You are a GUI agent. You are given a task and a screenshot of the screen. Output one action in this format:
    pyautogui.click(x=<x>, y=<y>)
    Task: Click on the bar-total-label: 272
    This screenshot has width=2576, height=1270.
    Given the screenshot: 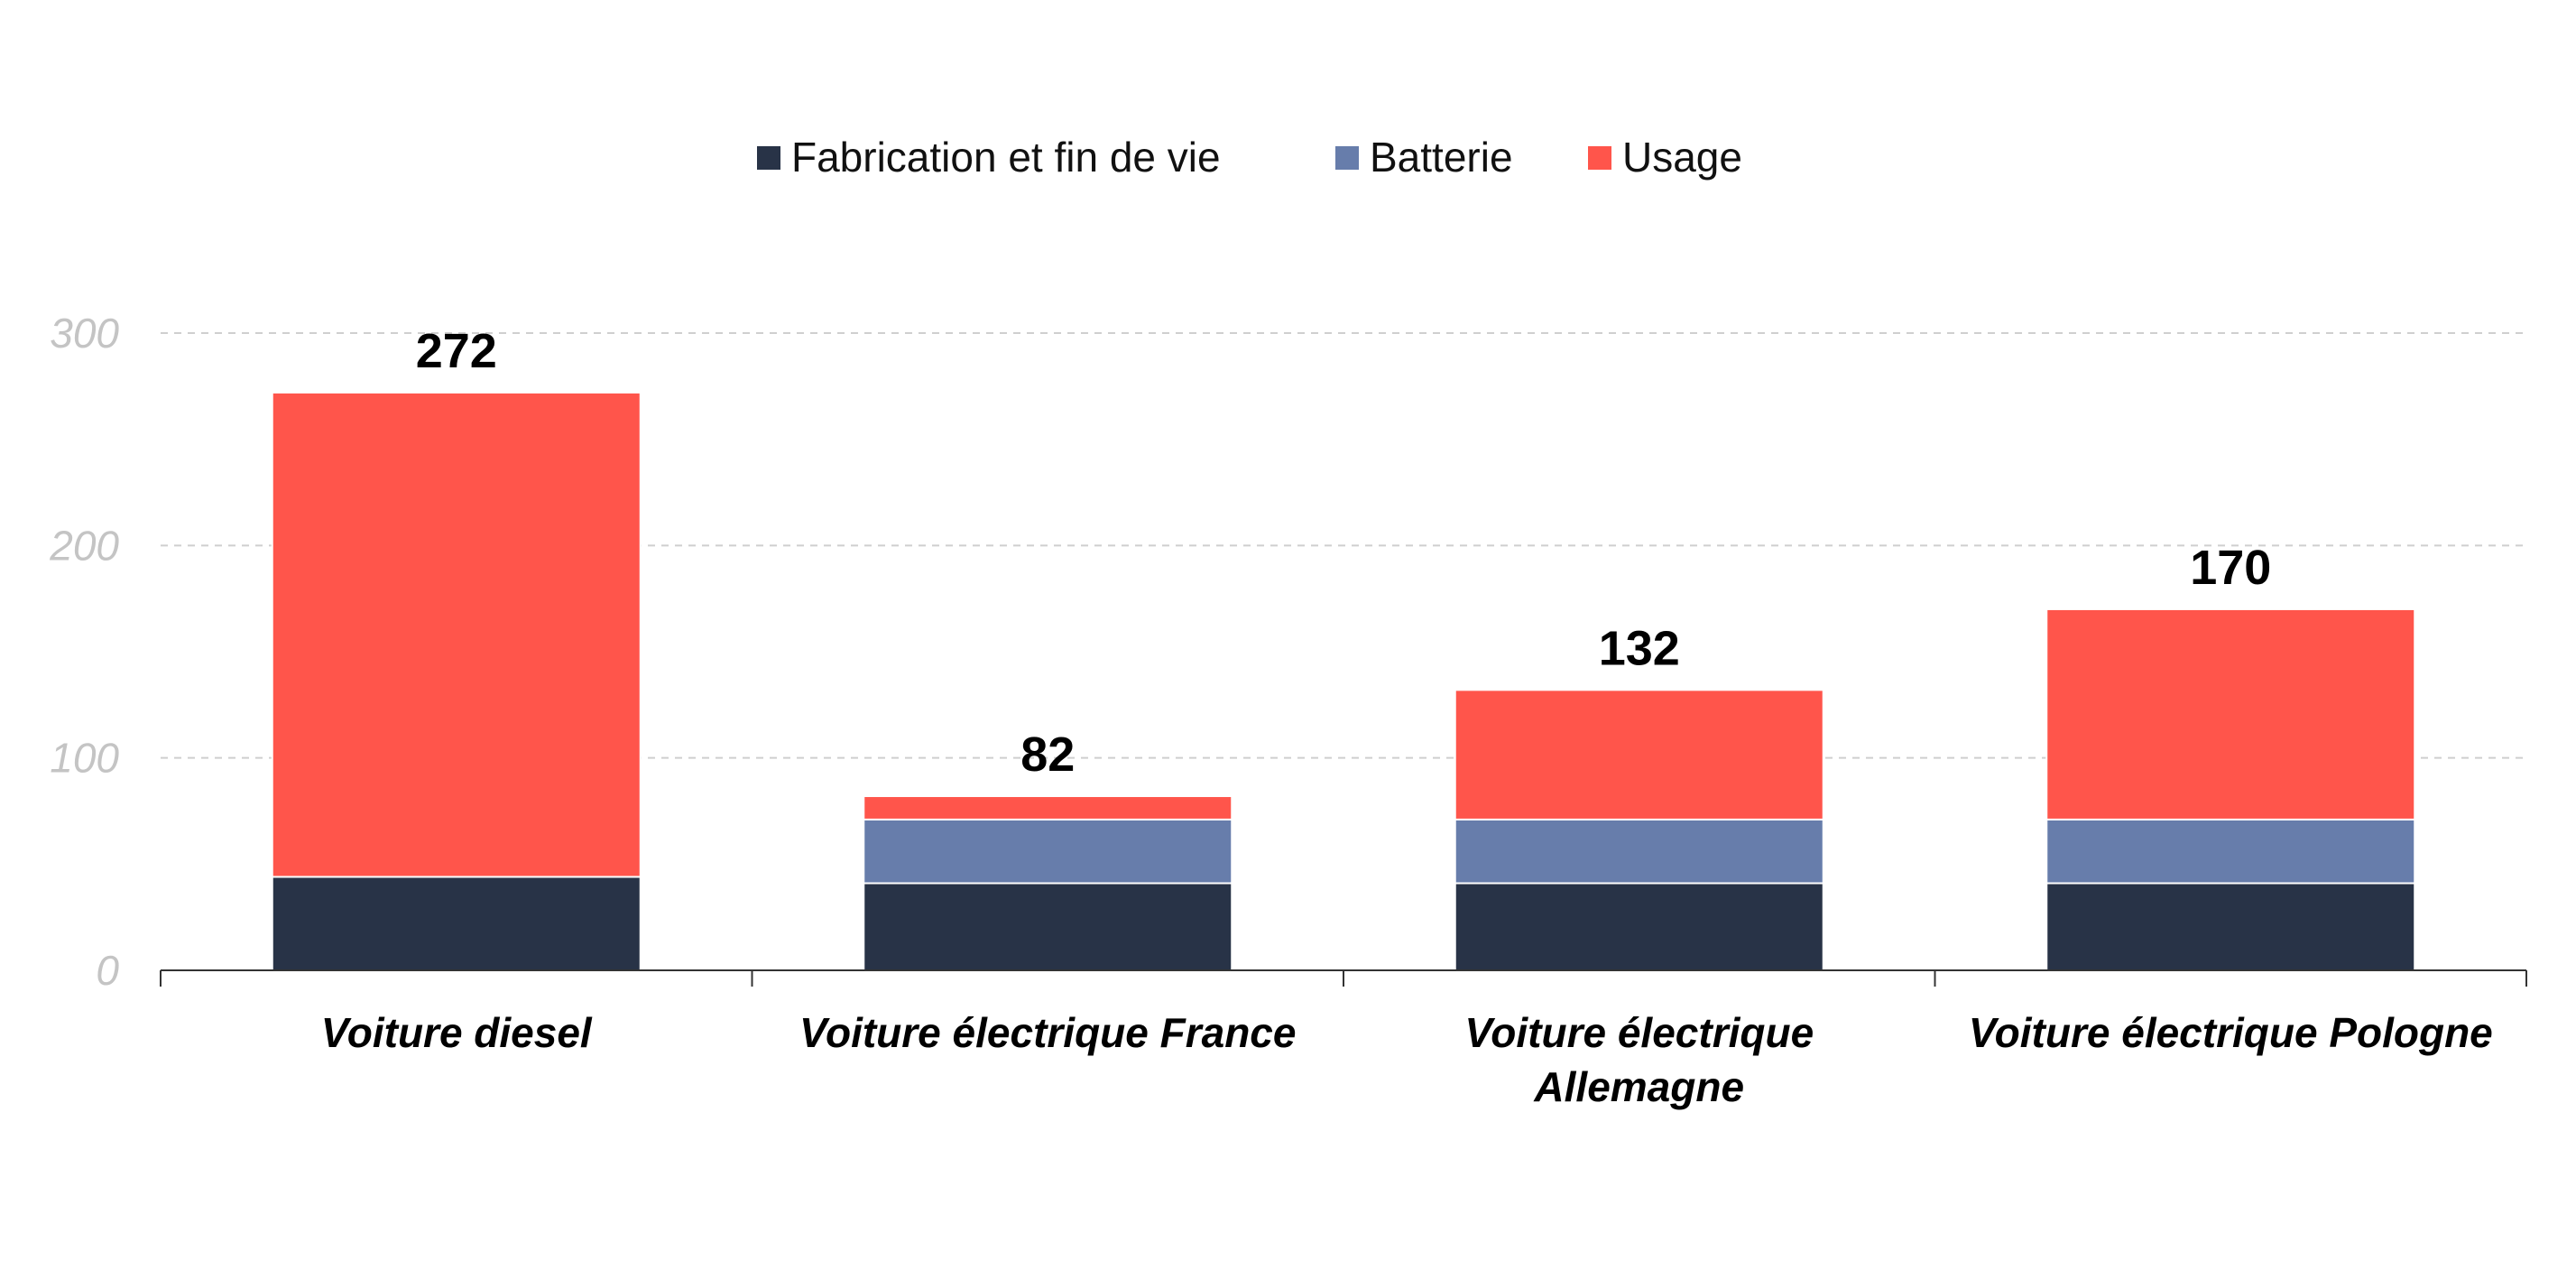 What is the action you would take?
    pyautogui.click(x=456, y=351)
    